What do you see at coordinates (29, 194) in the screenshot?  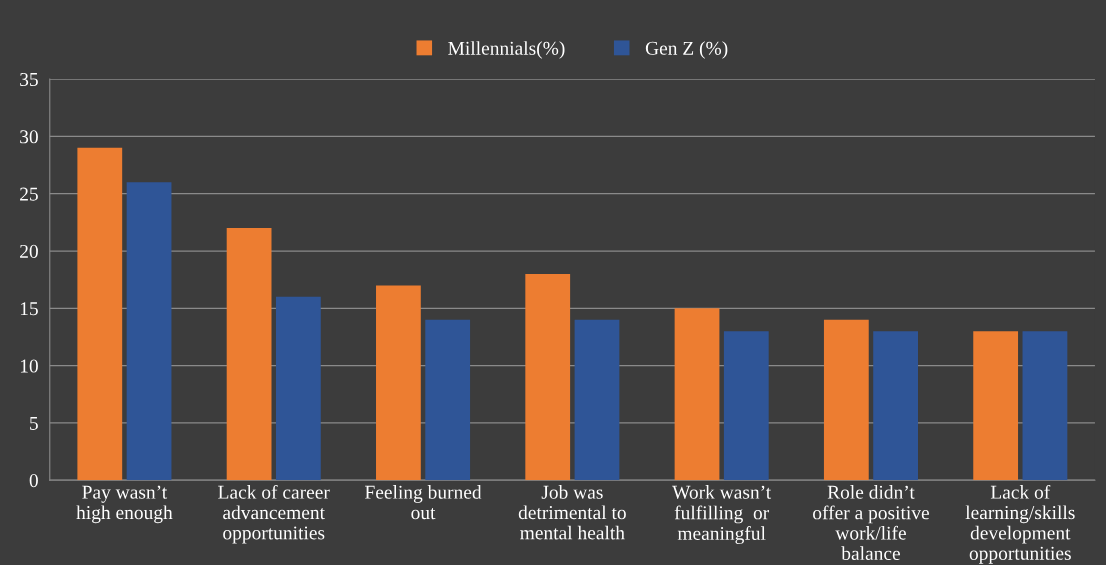 I see `y-tick-label: 25` at bounding box center [29, 194].